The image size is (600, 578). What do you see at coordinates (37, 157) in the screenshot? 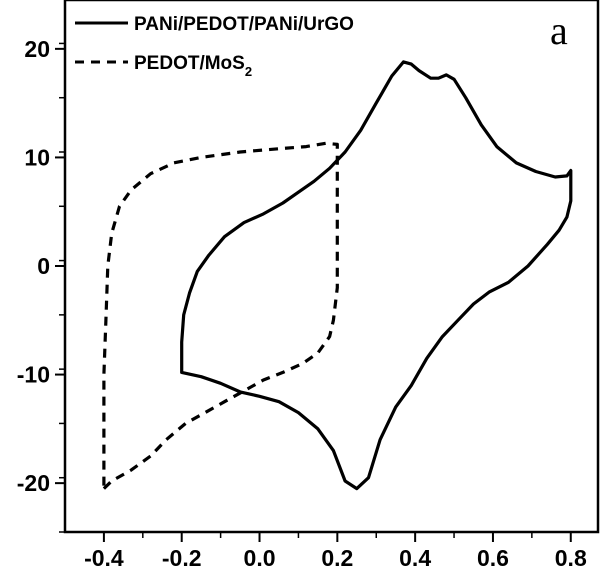
I see `y-tick-label: 10` at bounding box center [37, 157].